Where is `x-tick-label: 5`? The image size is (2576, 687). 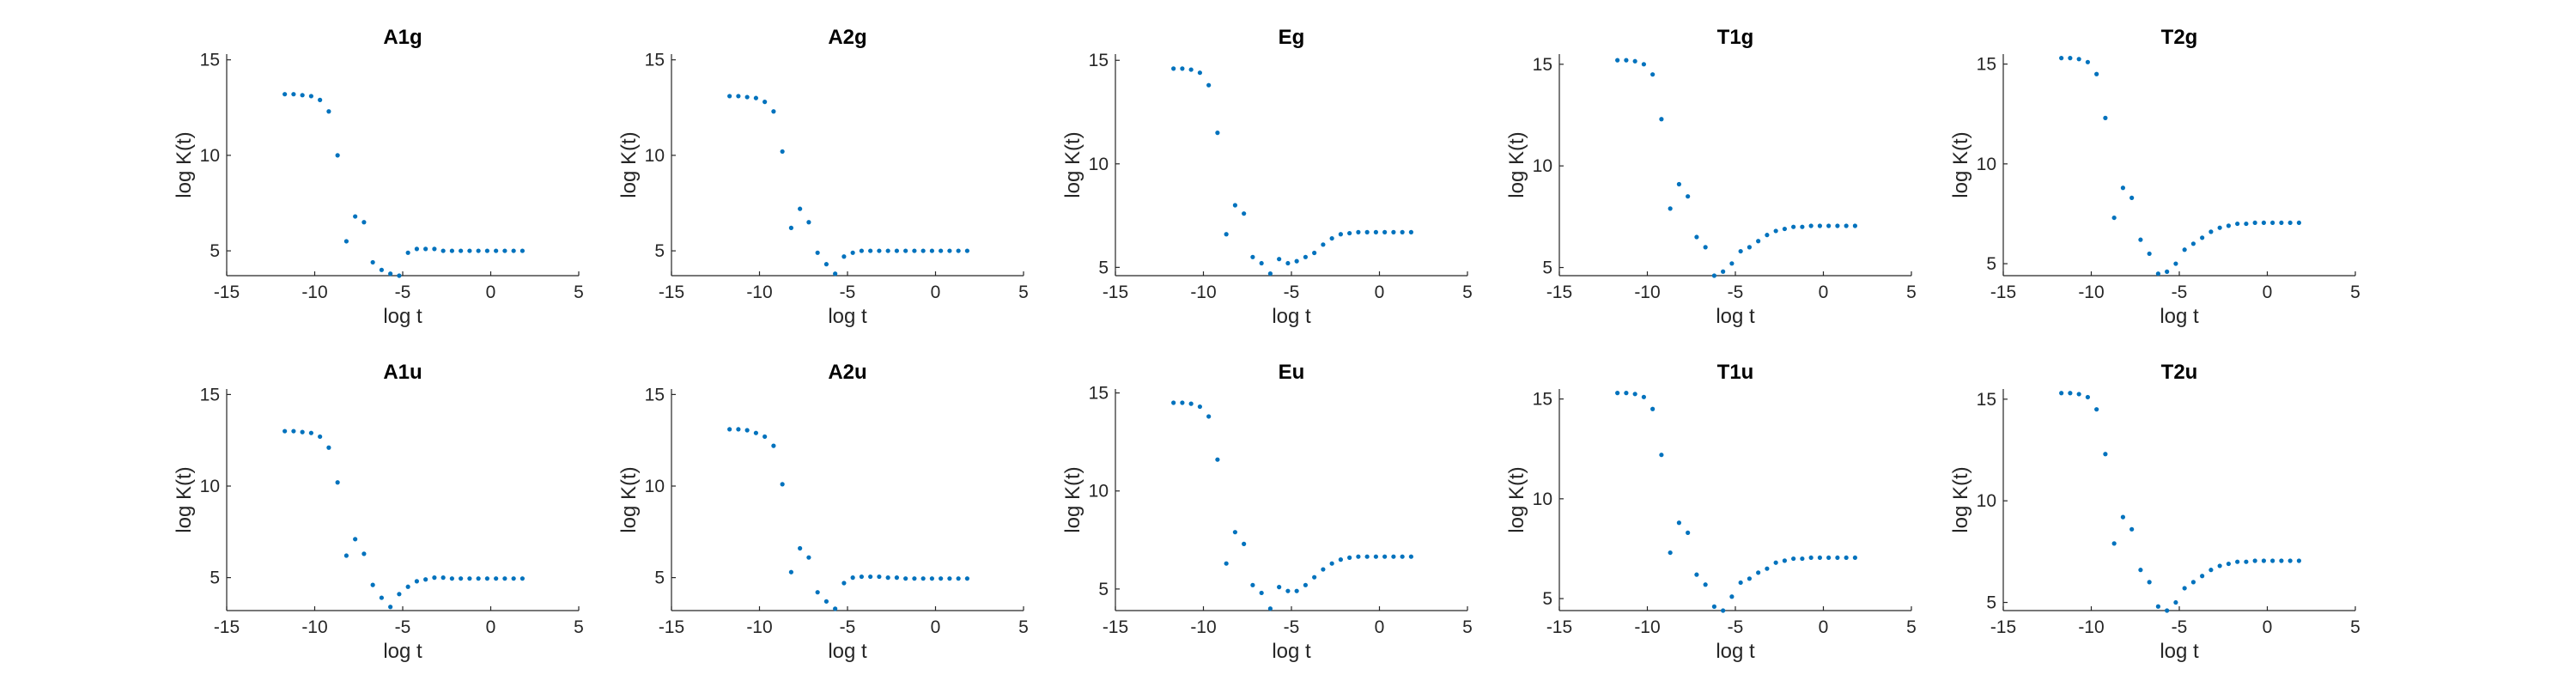
x-tick-label: 5 is located at coordinates (1024, 292).